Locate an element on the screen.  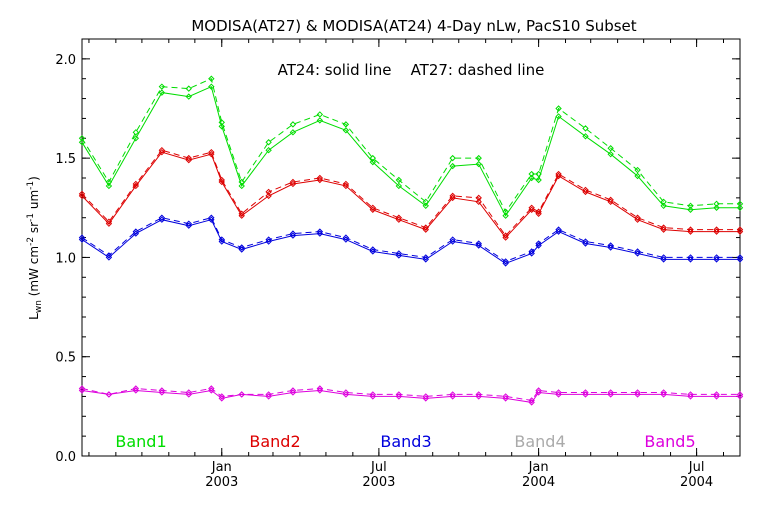
y-label-main: L is located at coordinates (34, 316).